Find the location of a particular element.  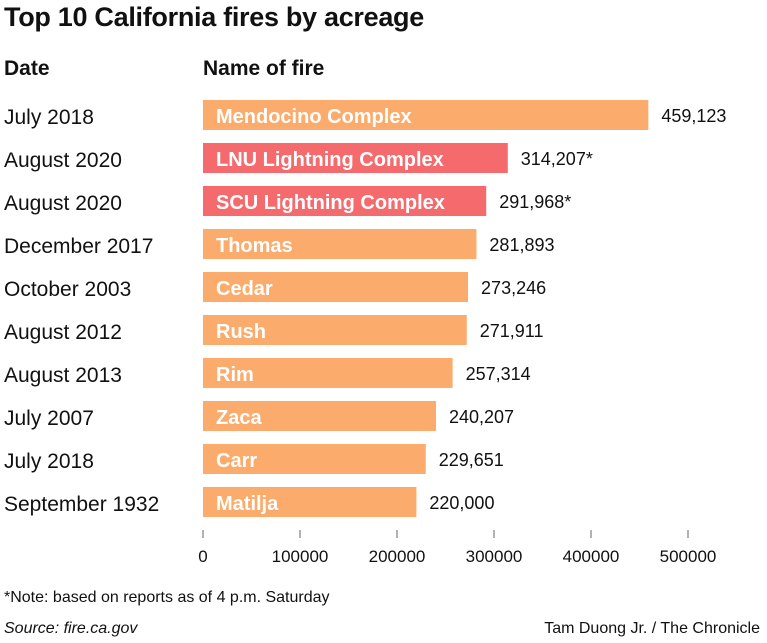

x-tick-label: 100000 is located at coordinates (300, 556).